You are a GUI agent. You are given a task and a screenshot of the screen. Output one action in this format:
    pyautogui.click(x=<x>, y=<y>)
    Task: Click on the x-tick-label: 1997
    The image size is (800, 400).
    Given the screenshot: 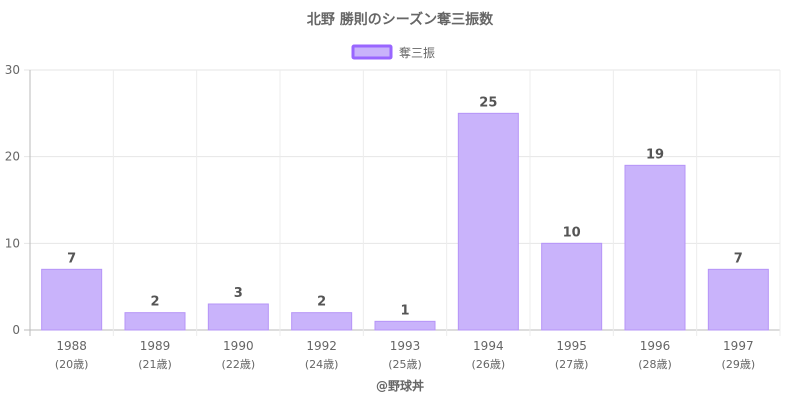 What is the action you would take?
    pyautogui.click(x=738, y=346)
    